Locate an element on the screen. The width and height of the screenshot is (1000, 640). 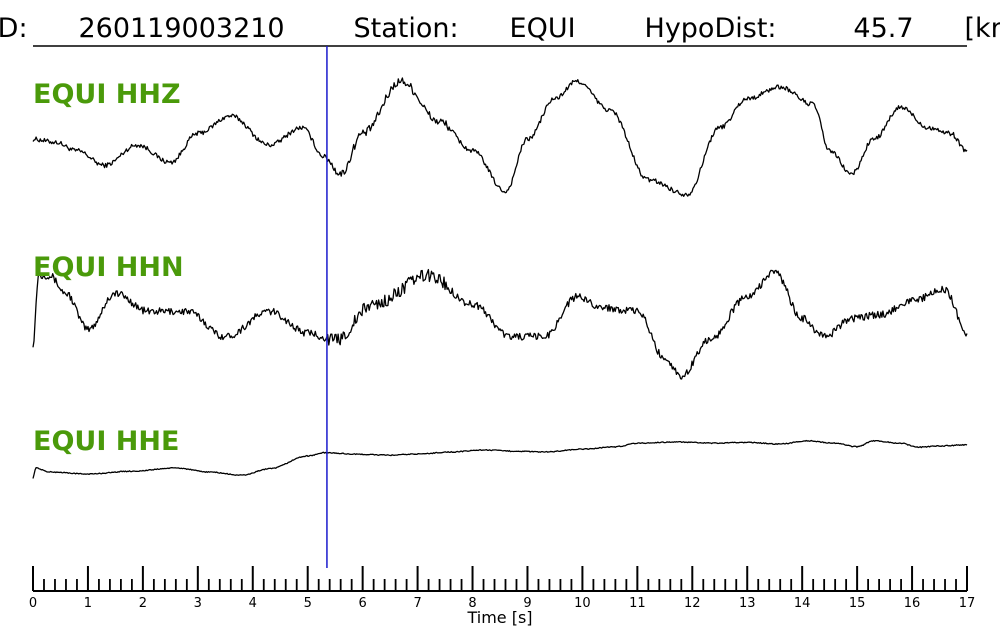
x-tick-label: 16 is located at coordinates (912, 603).